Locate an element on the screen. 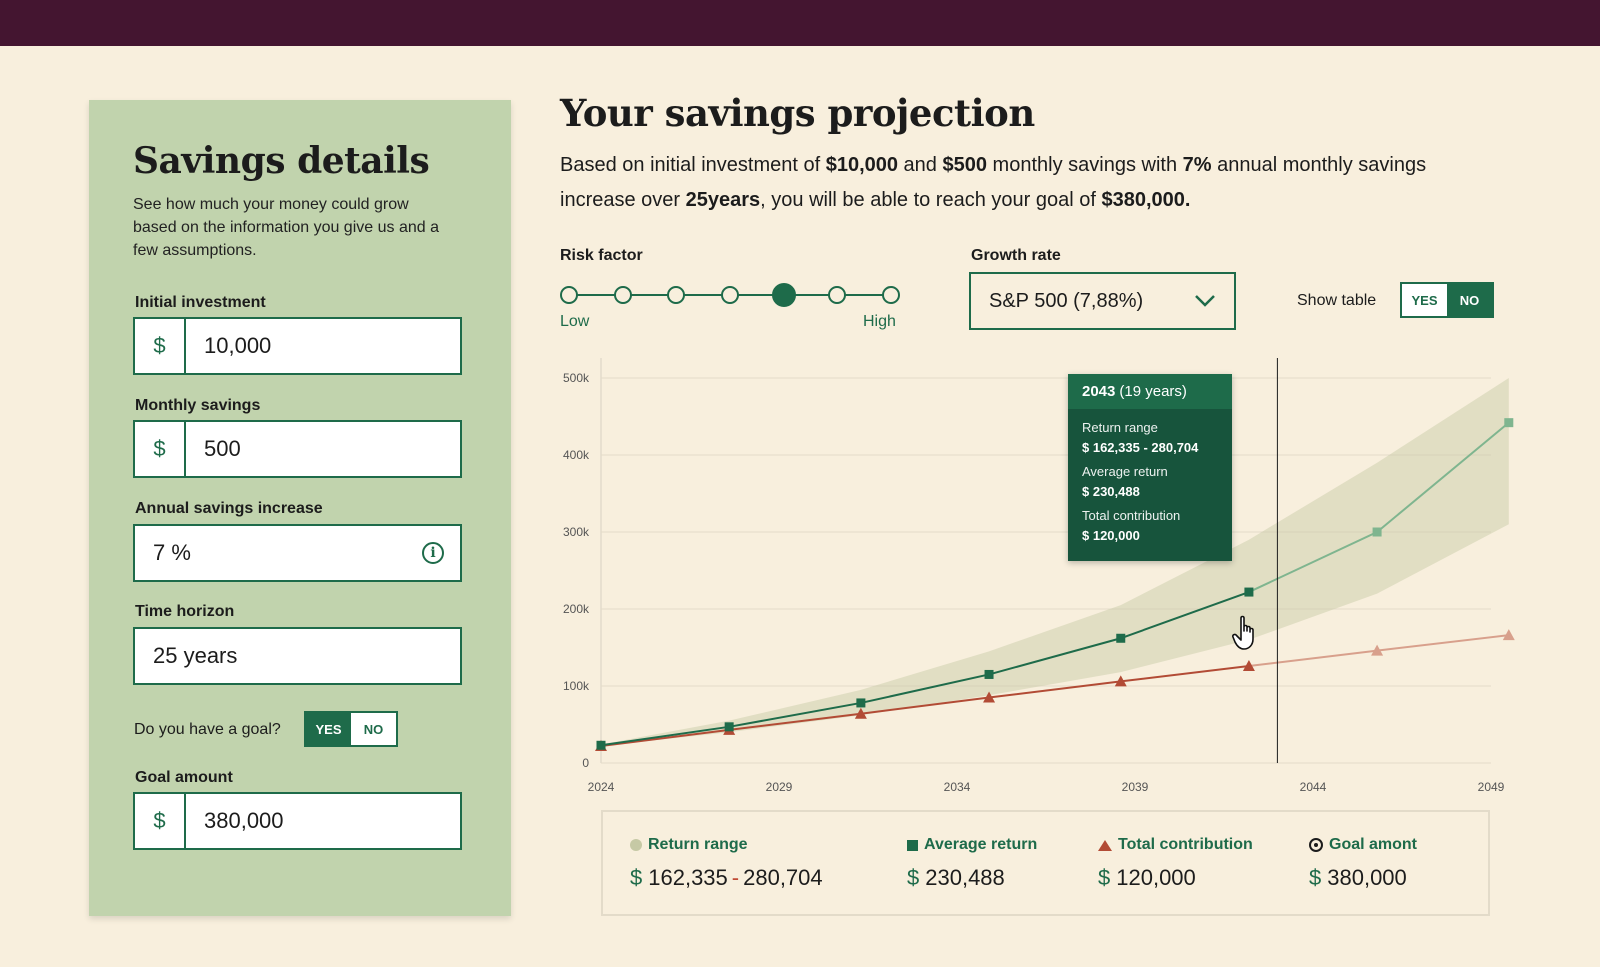 The image size is (1600, 967). legend-average-return: Average return $230,488 is located at coordinates (972, 863).